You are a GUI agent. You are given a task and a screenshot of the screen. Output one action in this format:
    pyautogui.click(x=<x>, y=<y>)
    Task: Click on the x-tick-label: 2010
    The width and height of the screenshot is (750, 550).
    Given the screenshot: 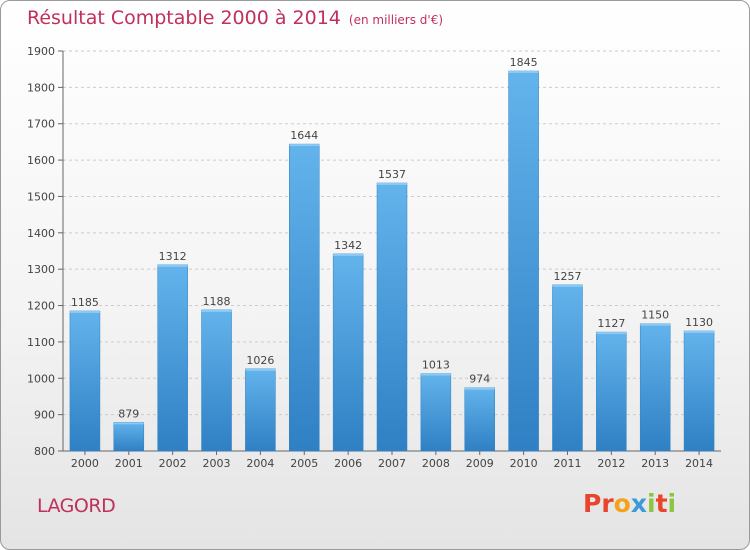 What is the action you would take?
    pyautogui.click(x=524, y=463)
    